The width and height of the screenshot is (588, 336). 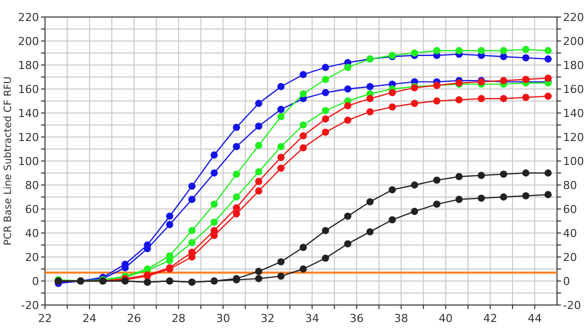 I want to click on y-tick-label: 120, so click(x=28, y=137).